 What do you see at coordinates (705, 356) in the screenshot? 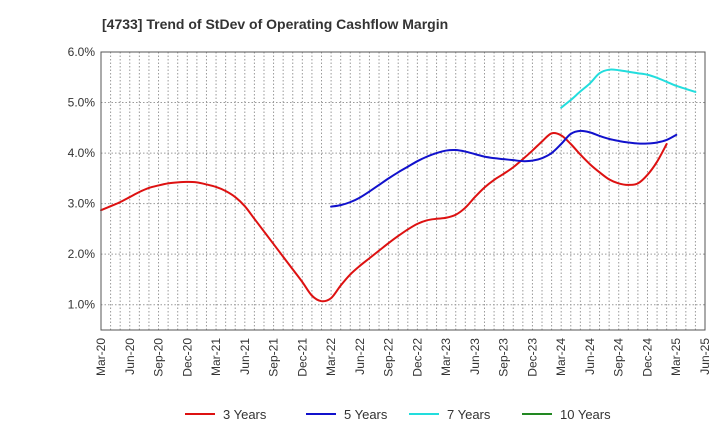
I see `x-tick-label: Jun-25` at bounding box center [705, 356].